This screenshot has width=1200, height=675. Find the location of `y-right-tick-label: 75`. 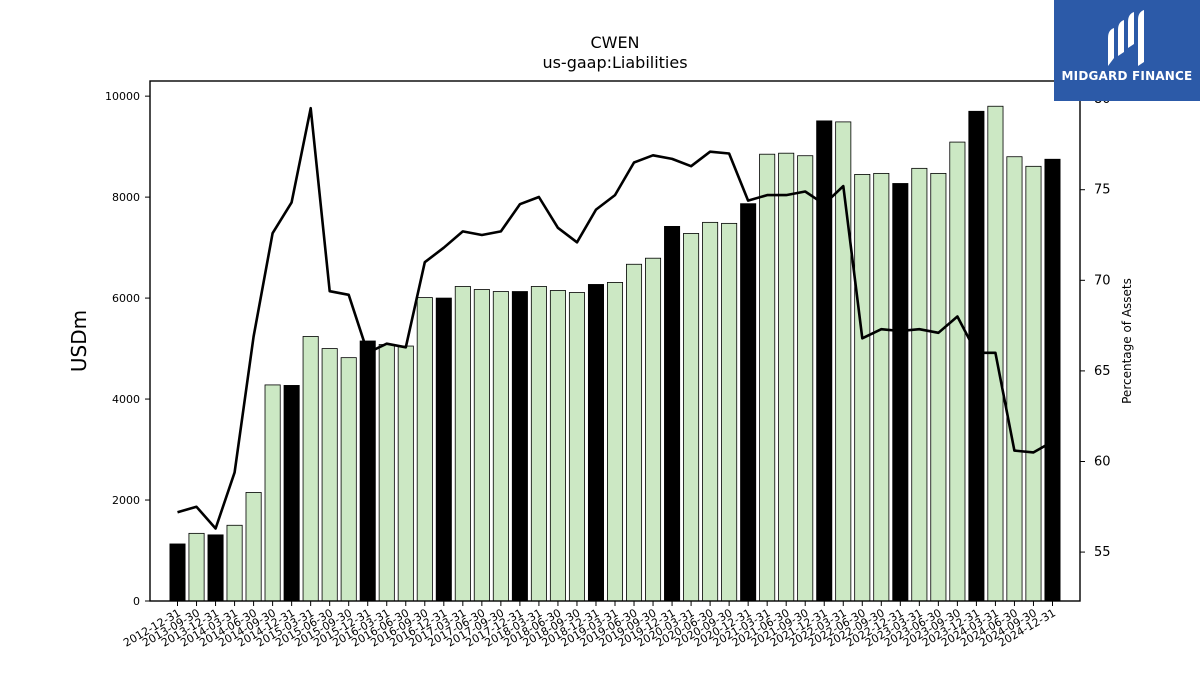

y-right-tick-label: 75 is located at coordinates (1102, 190).